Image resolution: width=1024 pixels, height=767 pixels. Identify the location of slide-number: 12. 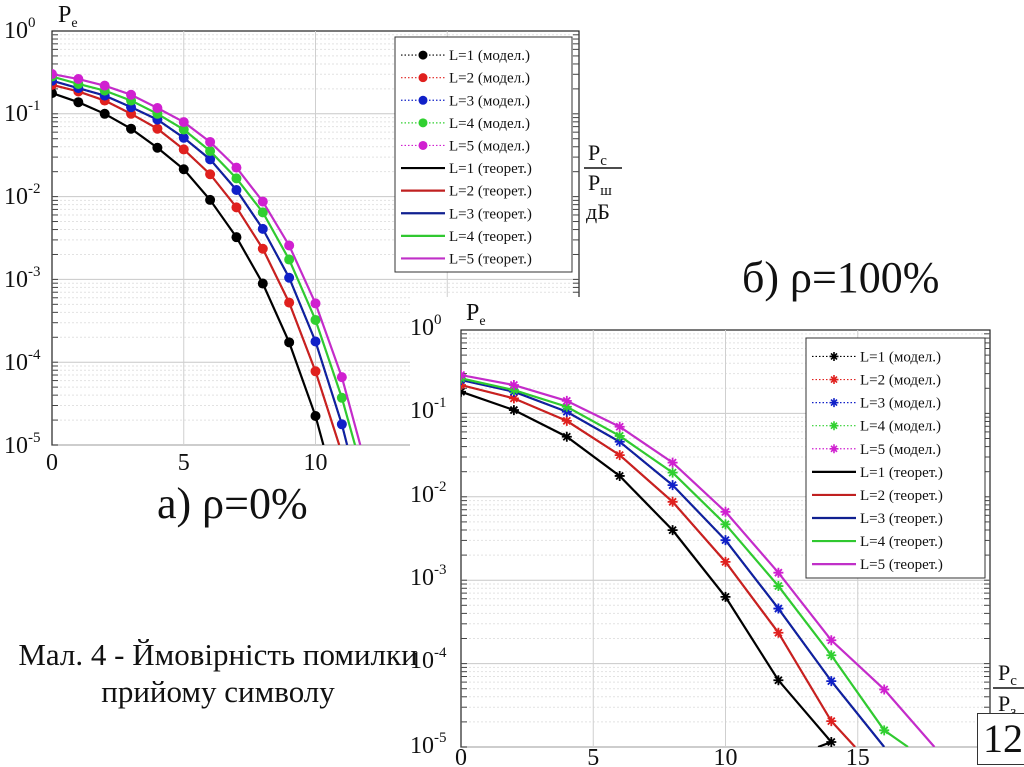
(1000, 739).